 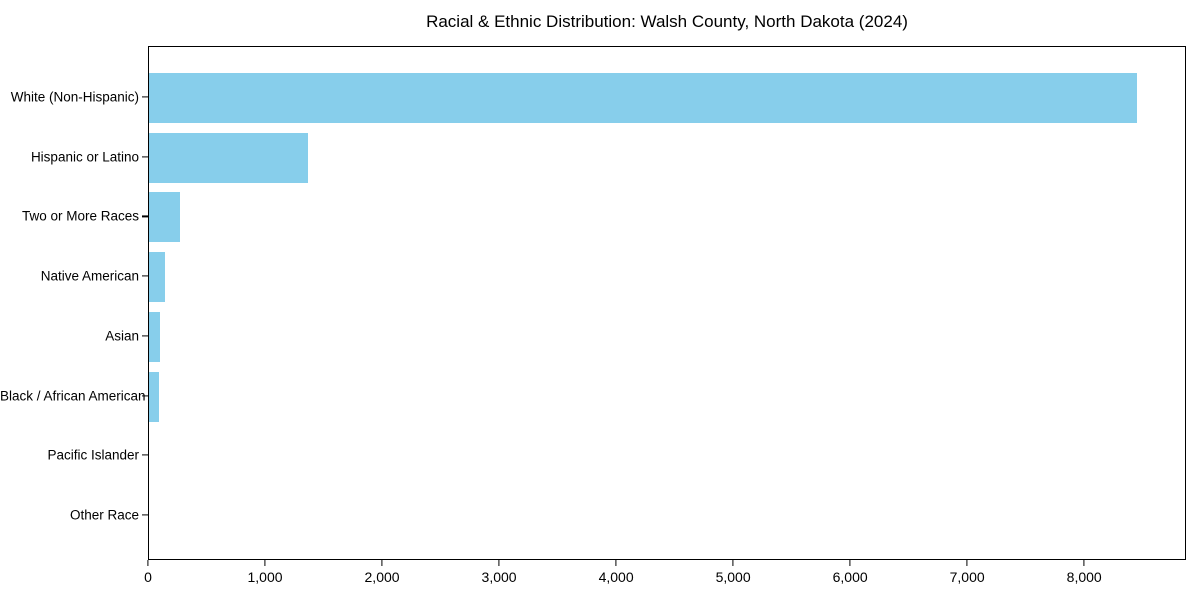 I want to click on bar-hispanic-or-latino, so click(x=229, y=157).